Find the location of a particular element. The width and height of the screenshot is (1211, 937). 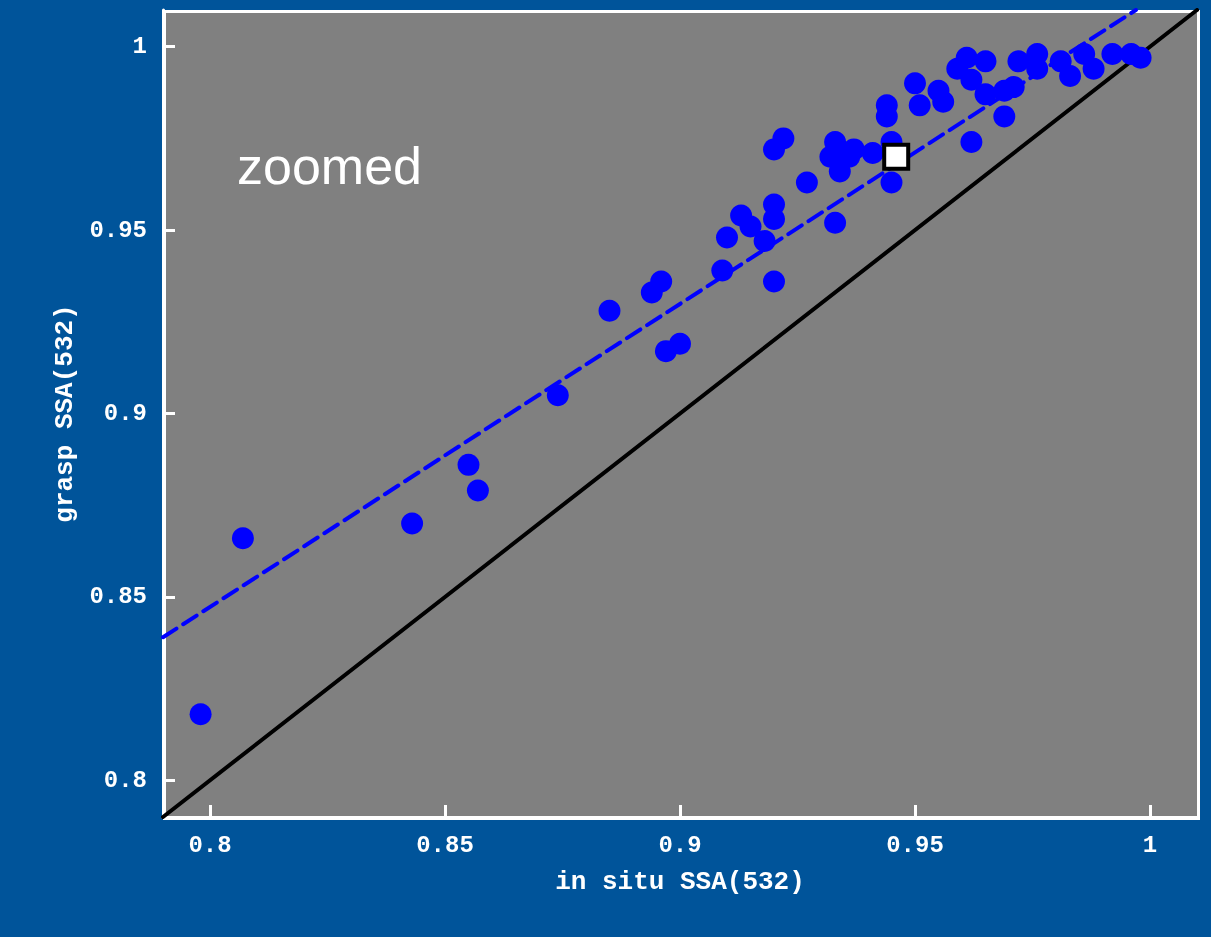

x-tick-label: 1 is located at coordinates (1150, 845).